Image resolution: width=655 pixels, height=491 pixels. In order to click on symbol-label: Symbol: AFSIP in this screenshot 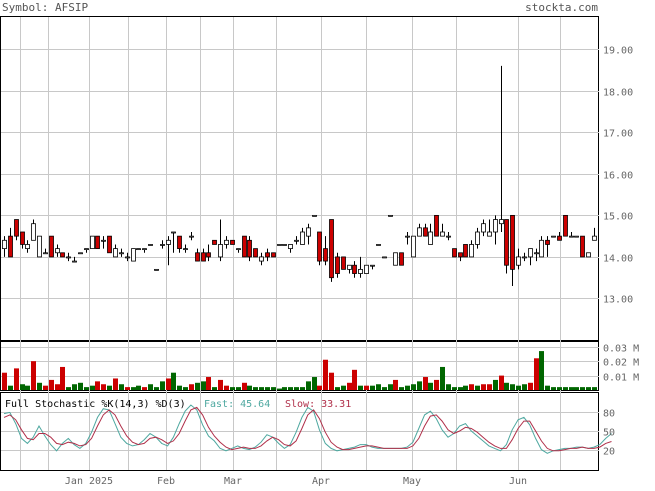, I will do `click(45, 7)`.